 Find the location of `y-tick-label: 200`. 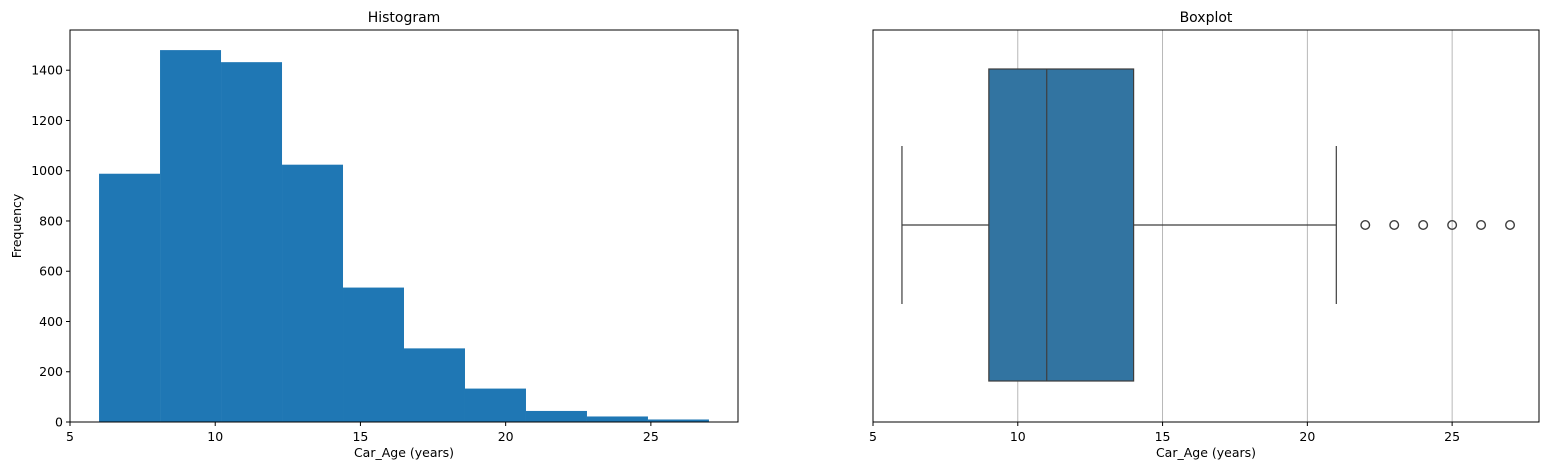

y-tick-label: 200 is located at coordinates (51, 371).